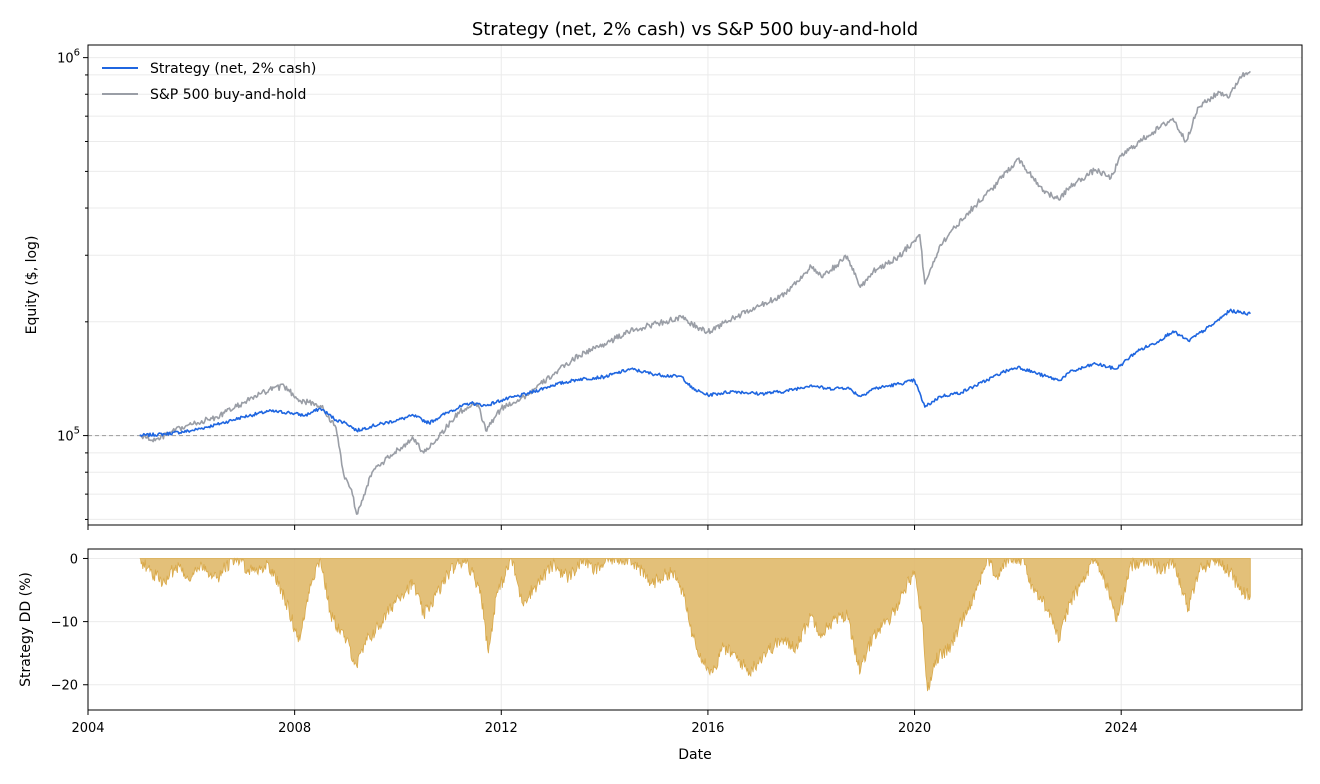 This screenshot has width=1320, height=784. I want to click on equity-y-tick-exponent: 5, so click(77, 431).